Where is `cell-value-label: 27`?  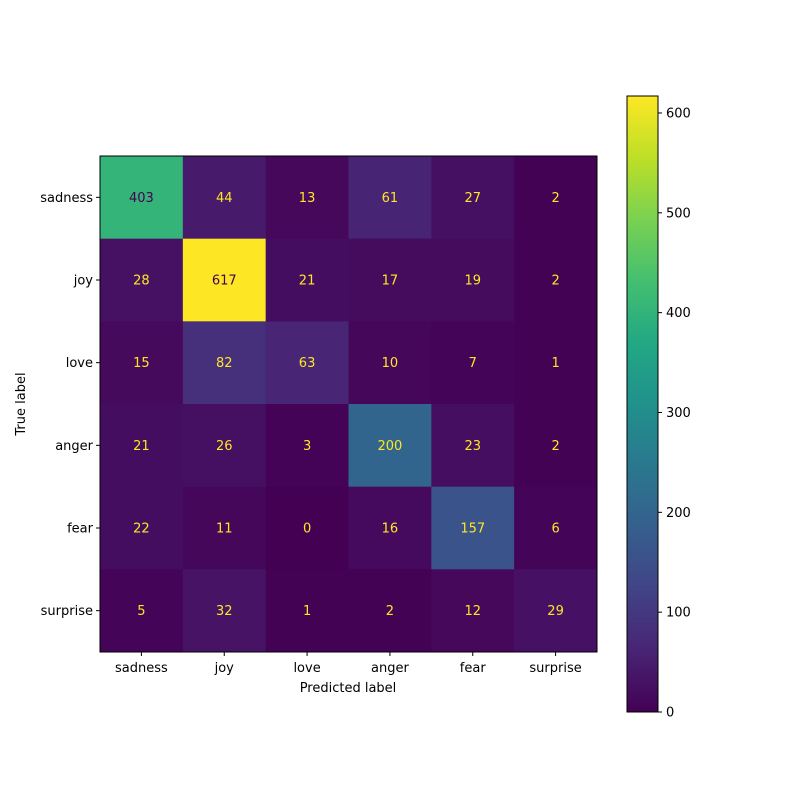 cell-value-label: 27 is located at coordinates (472, 198).